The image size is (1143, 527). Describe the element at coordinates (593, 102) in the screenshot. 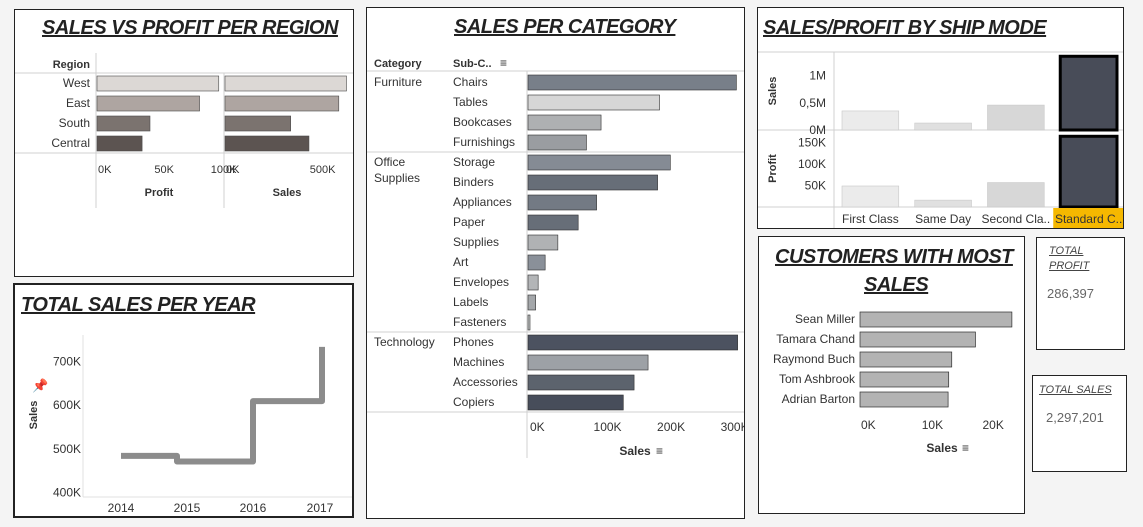

I see `category-bar-tables` at that location.